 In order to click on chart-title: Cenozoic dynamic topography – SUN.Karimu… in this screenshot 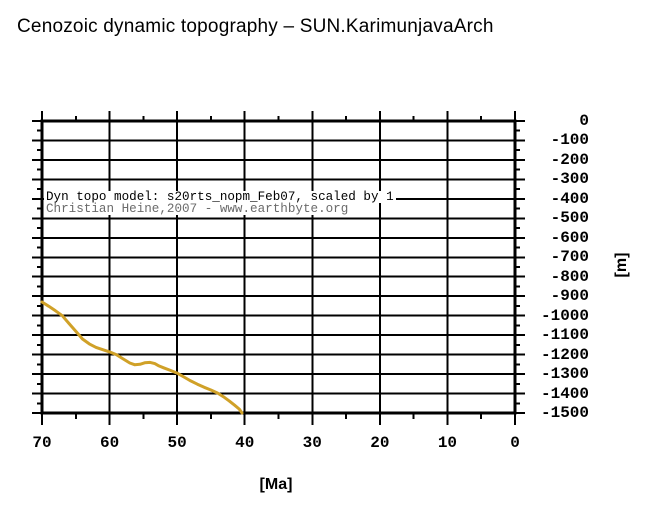, I will do `click(255, 26)`.